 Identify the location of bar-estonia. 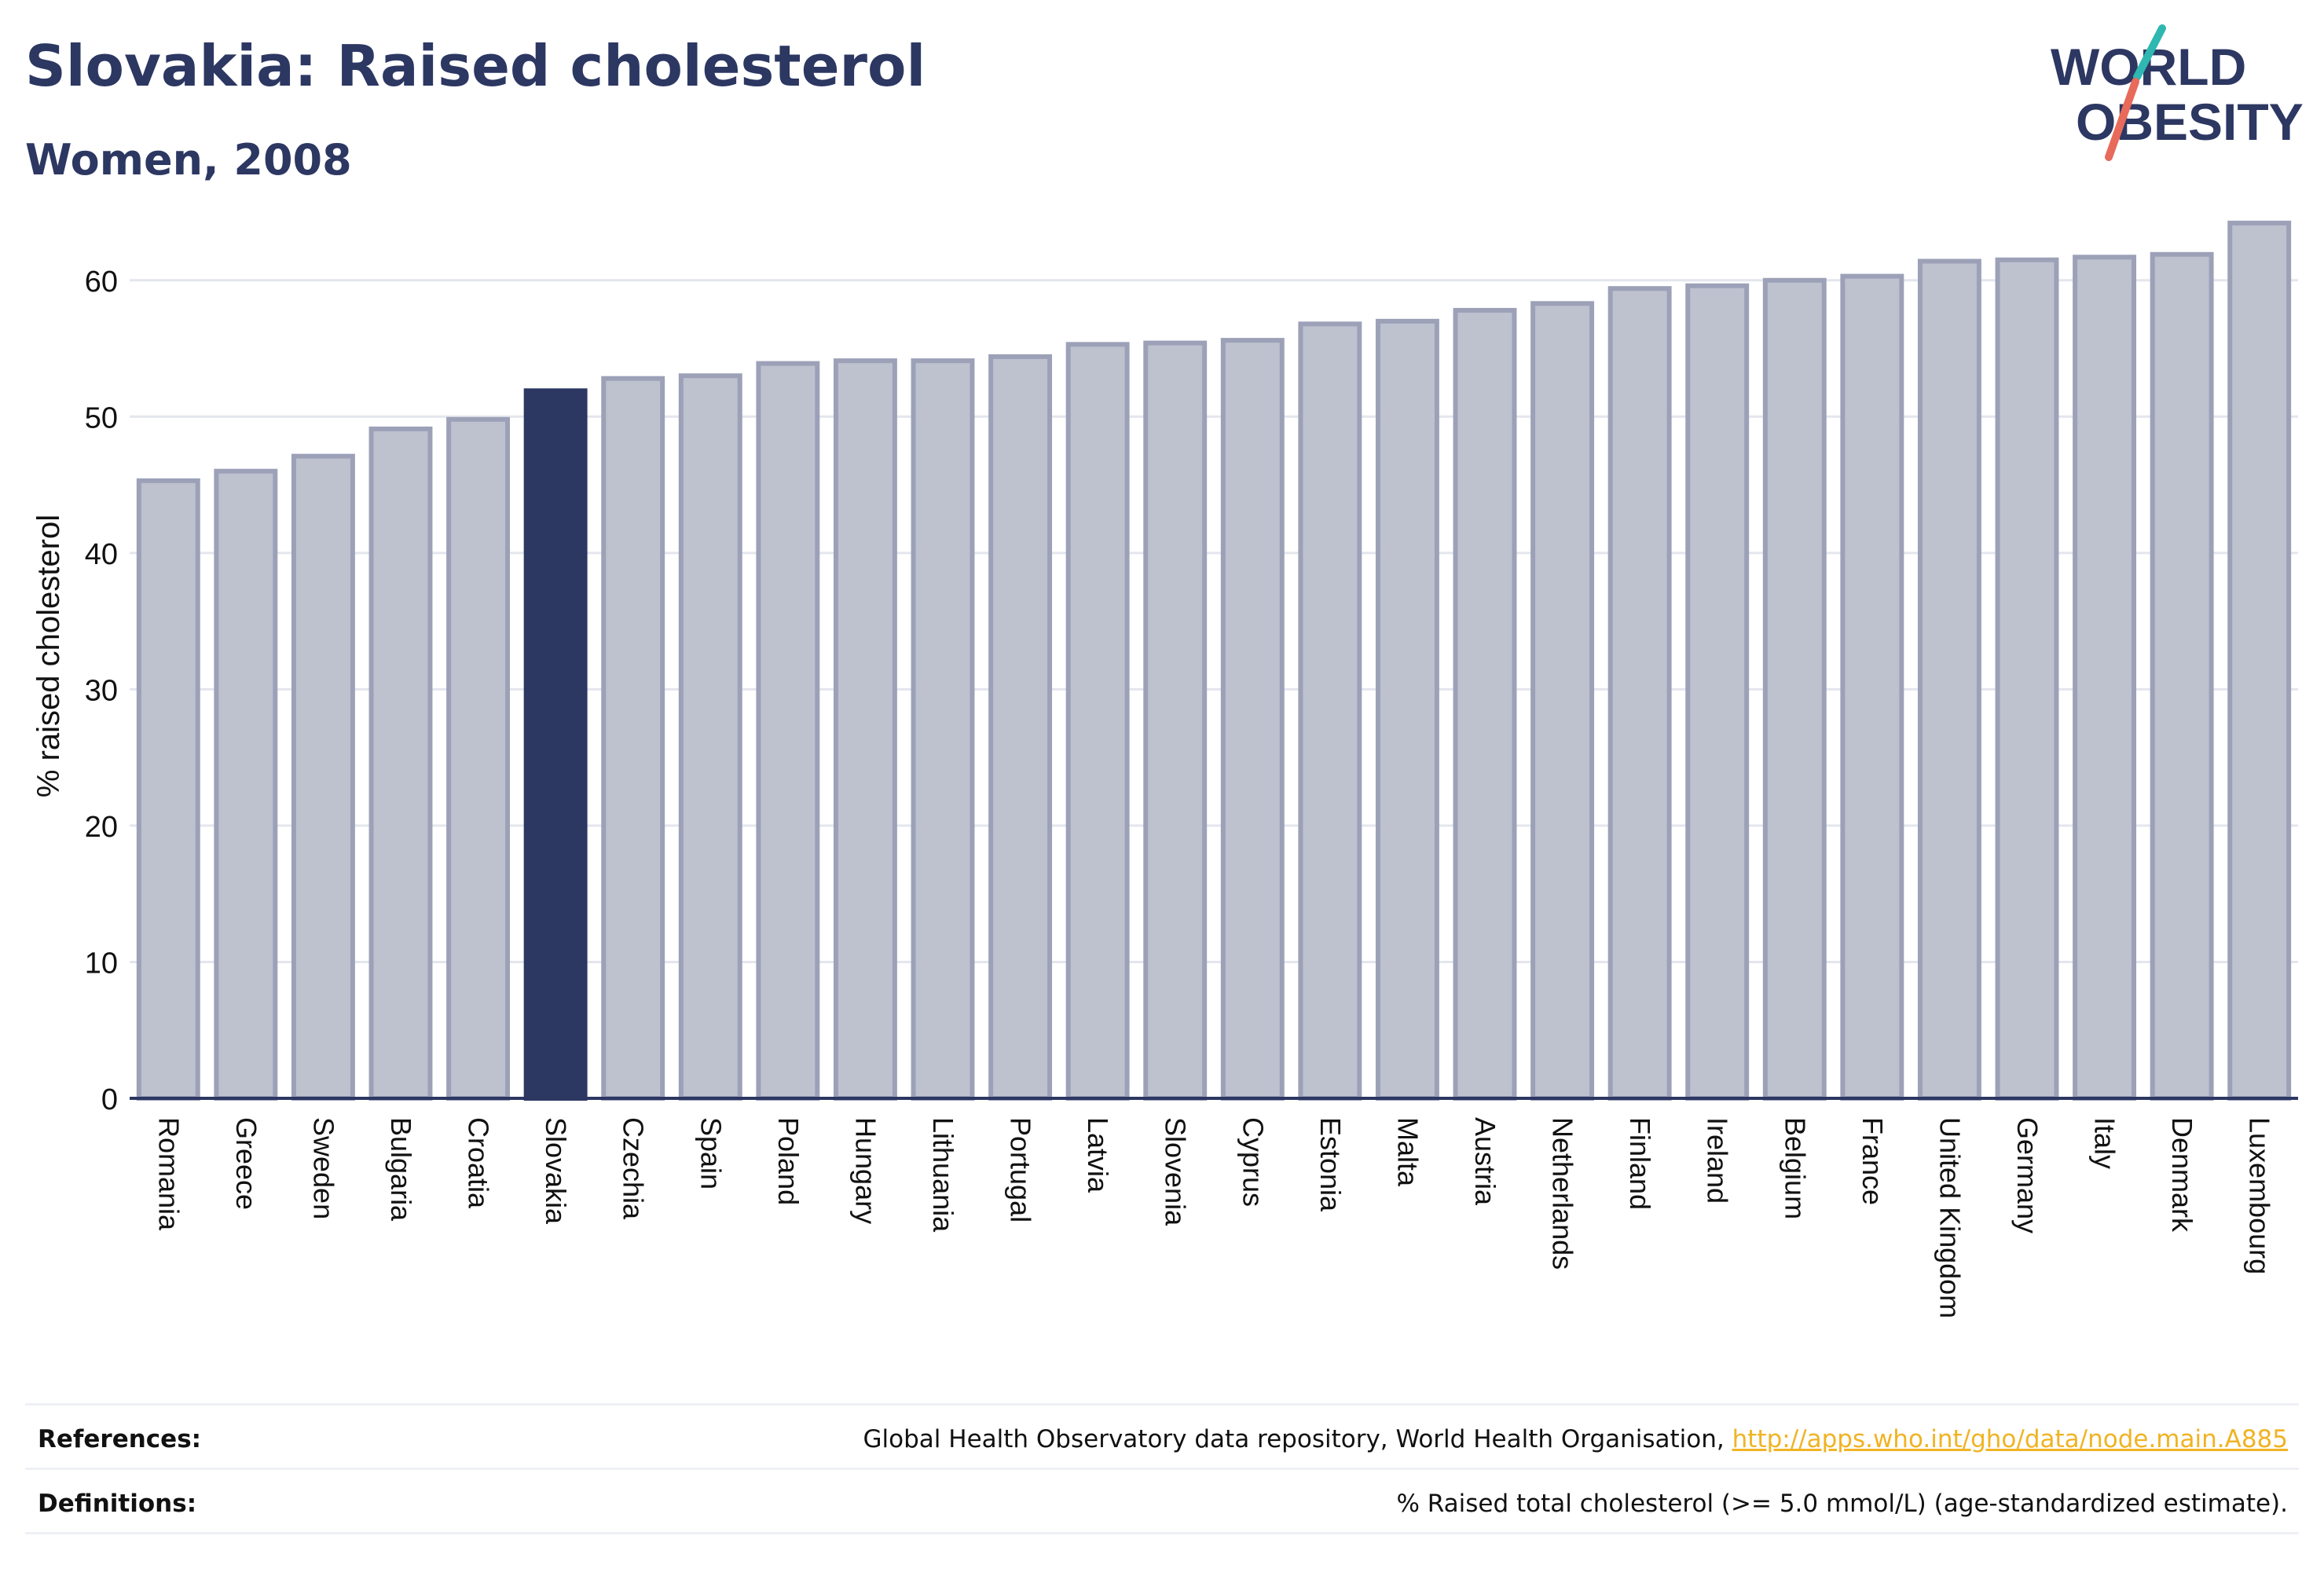
(1330, 711).